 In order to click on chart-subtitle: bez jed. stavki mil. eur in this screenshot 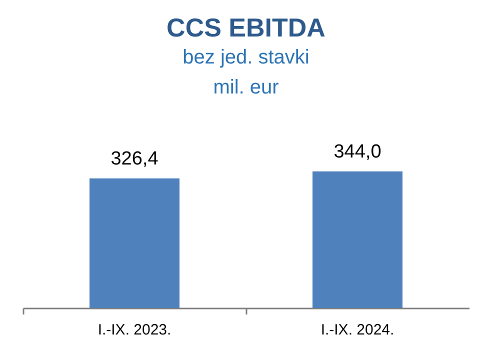, I will do `click(246, 72)`.